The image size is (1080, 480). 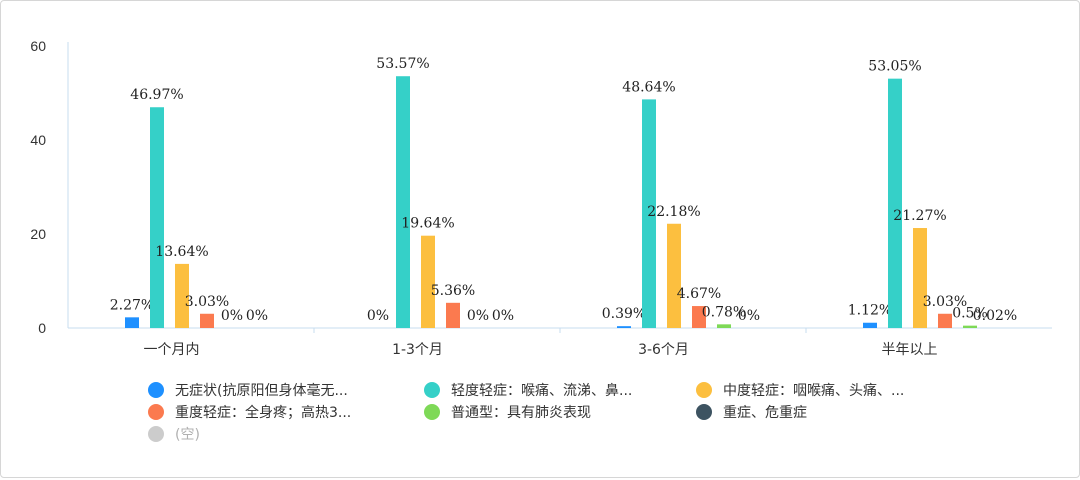 I want to click on data-label: 0.02%, so click(x=995, y=316).